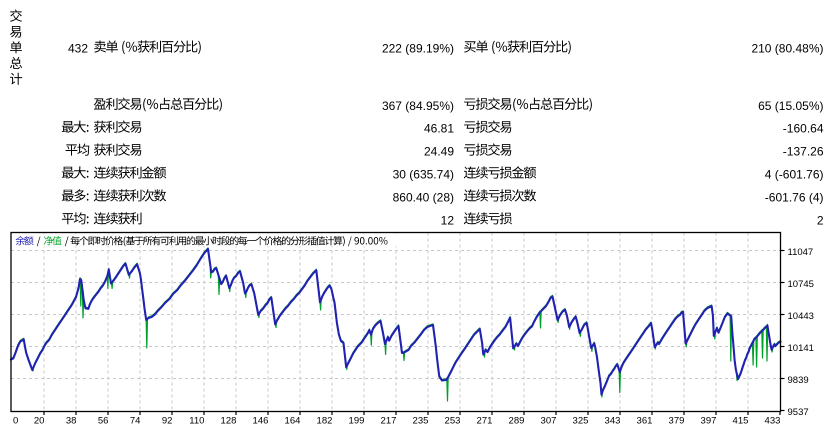  Describe the element at coordinates (453, 420) in the screenshot. I see `svg-text: 253` at that location.